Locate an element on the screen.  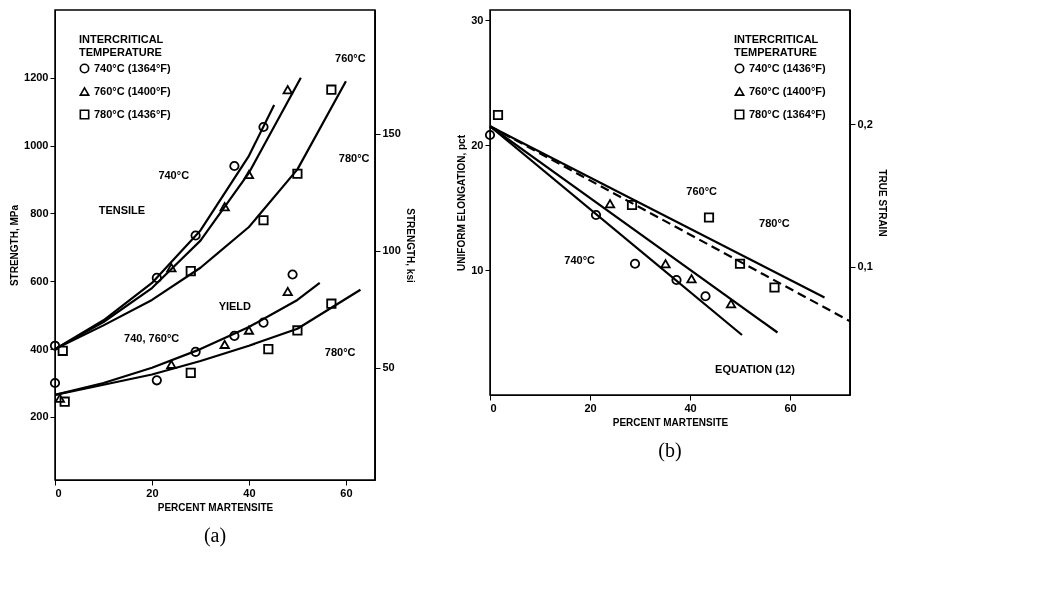
annotation: TENSILE is located at coordinates (122, 209).